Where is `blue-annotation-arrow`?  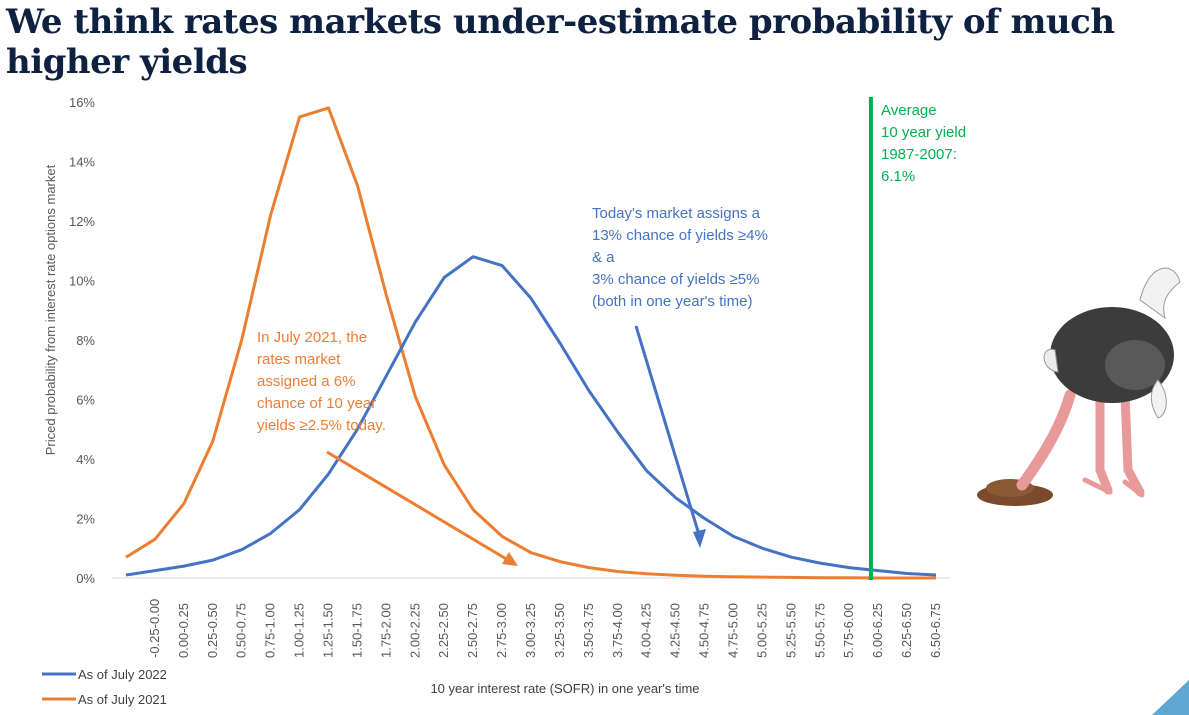 blue-annotation-arrow is located at coordinates (670, 436).